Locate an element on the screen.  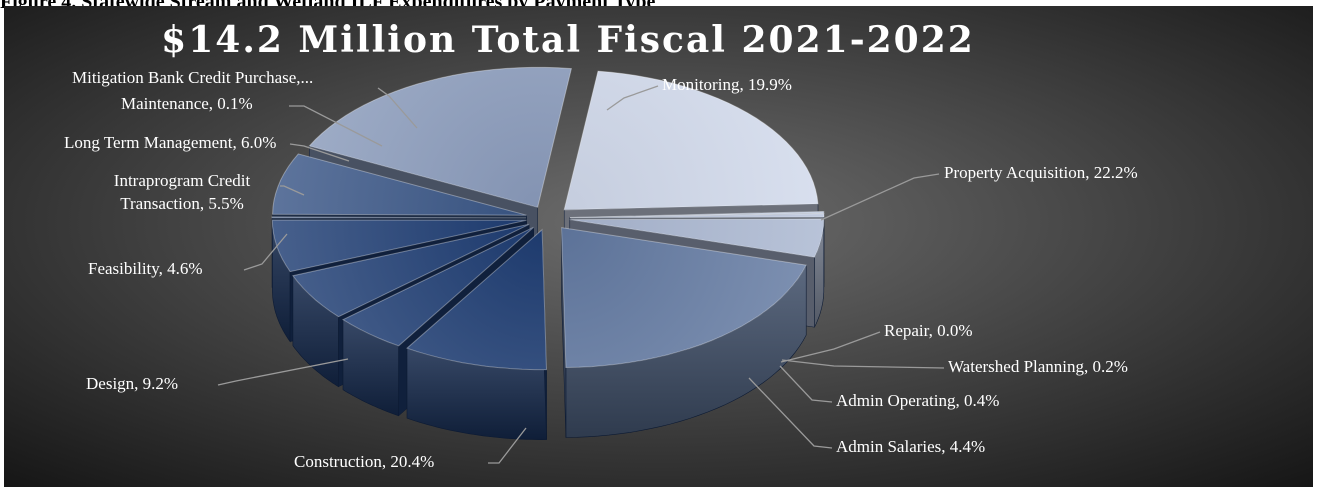
leader-line-watershed-planning is located at coordinates (863, 364).